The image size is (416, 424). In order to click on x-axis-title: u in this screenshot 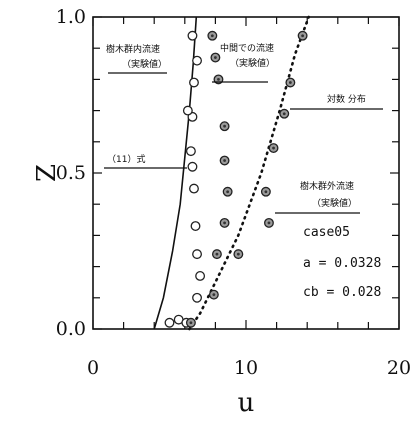, I will do `click(246, 403)`.